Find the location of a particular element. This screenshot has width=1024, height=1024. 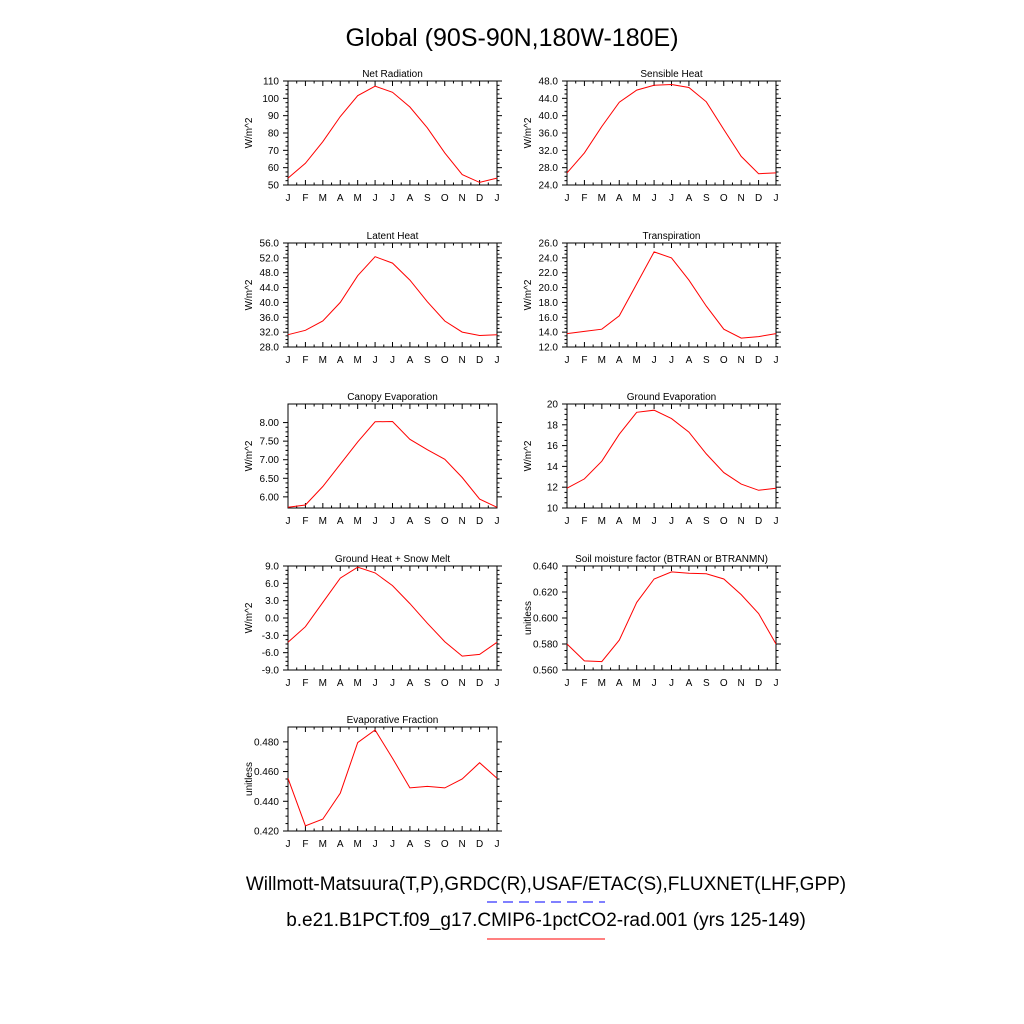

y-tick-label: 56.0 is located at coordinates (270, 244).